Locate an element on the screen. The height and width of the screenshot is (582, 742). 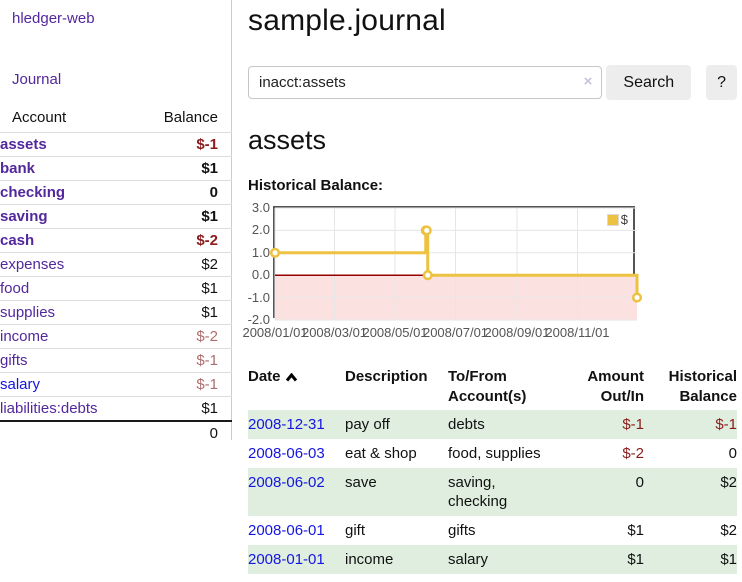
header-balance: Historical Balance is located at coordinates (702, 386).